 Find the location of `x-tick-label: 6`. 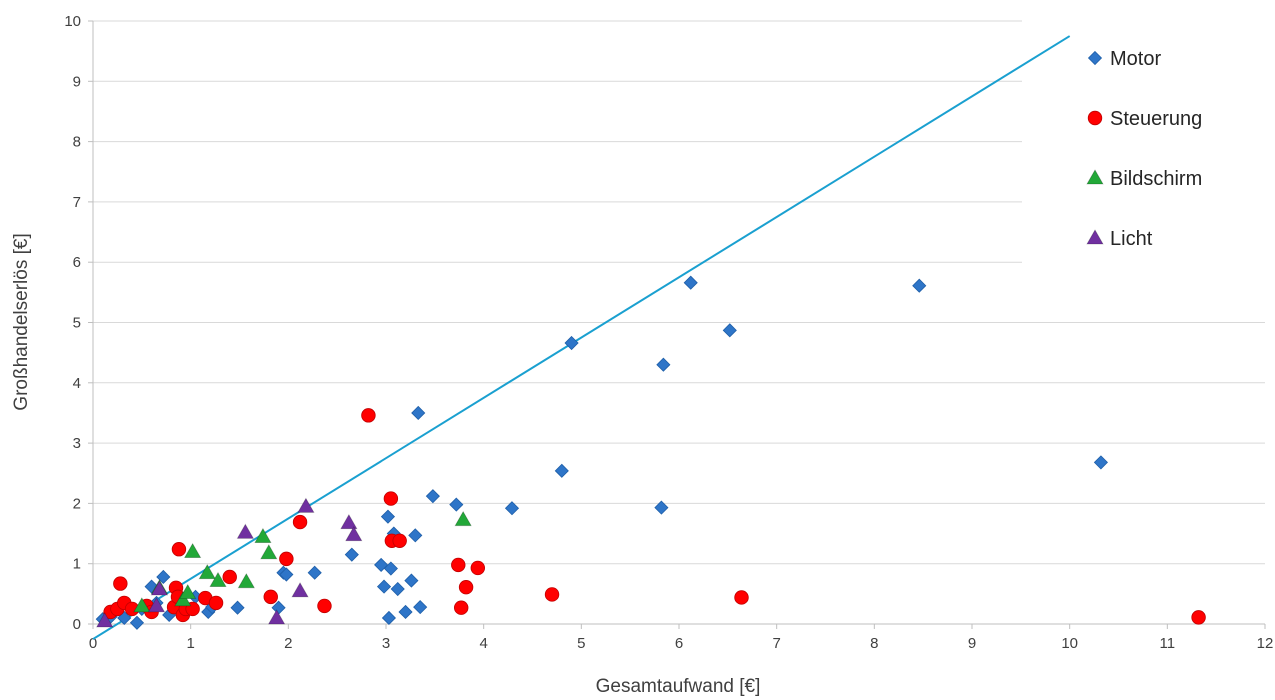

x-tick-label: 6 is located at coordinates (679, 643).